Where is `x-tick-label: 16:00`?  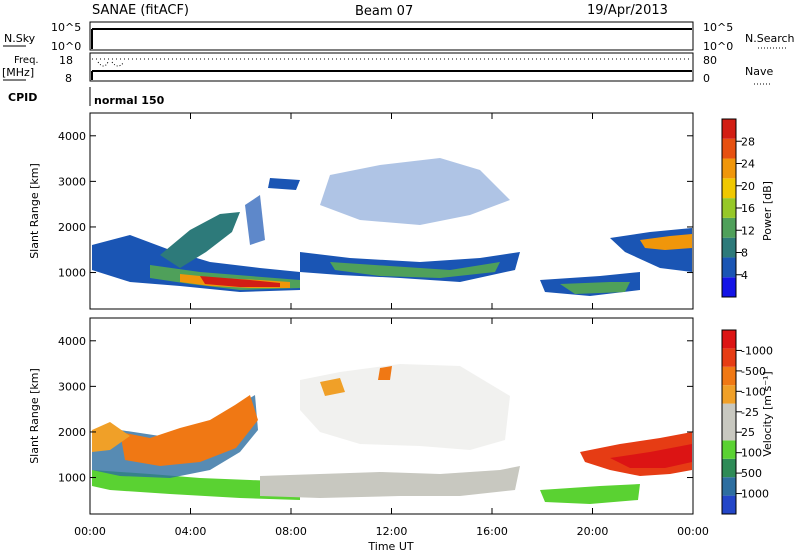
x-tick-label: 16:00 is located at coordinates (492, 531).